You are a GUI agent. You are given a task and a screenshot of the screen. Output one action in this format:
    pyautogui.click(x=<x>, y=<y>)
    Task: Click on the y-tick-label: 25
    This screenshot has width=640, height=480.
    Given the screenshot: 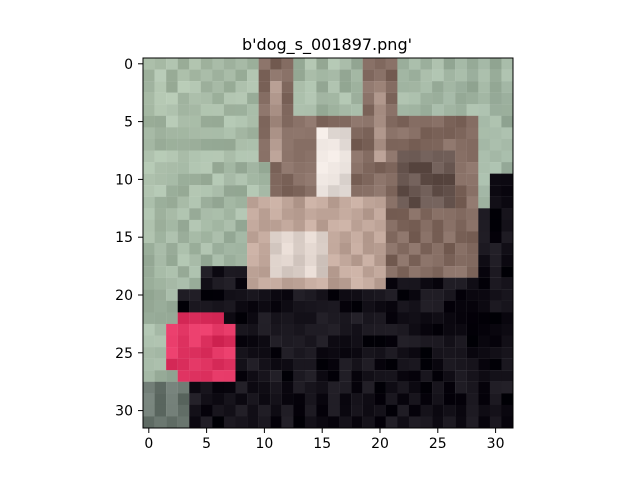 What is the action you would take?
    pyautogui.click(x=124, y=354)
    